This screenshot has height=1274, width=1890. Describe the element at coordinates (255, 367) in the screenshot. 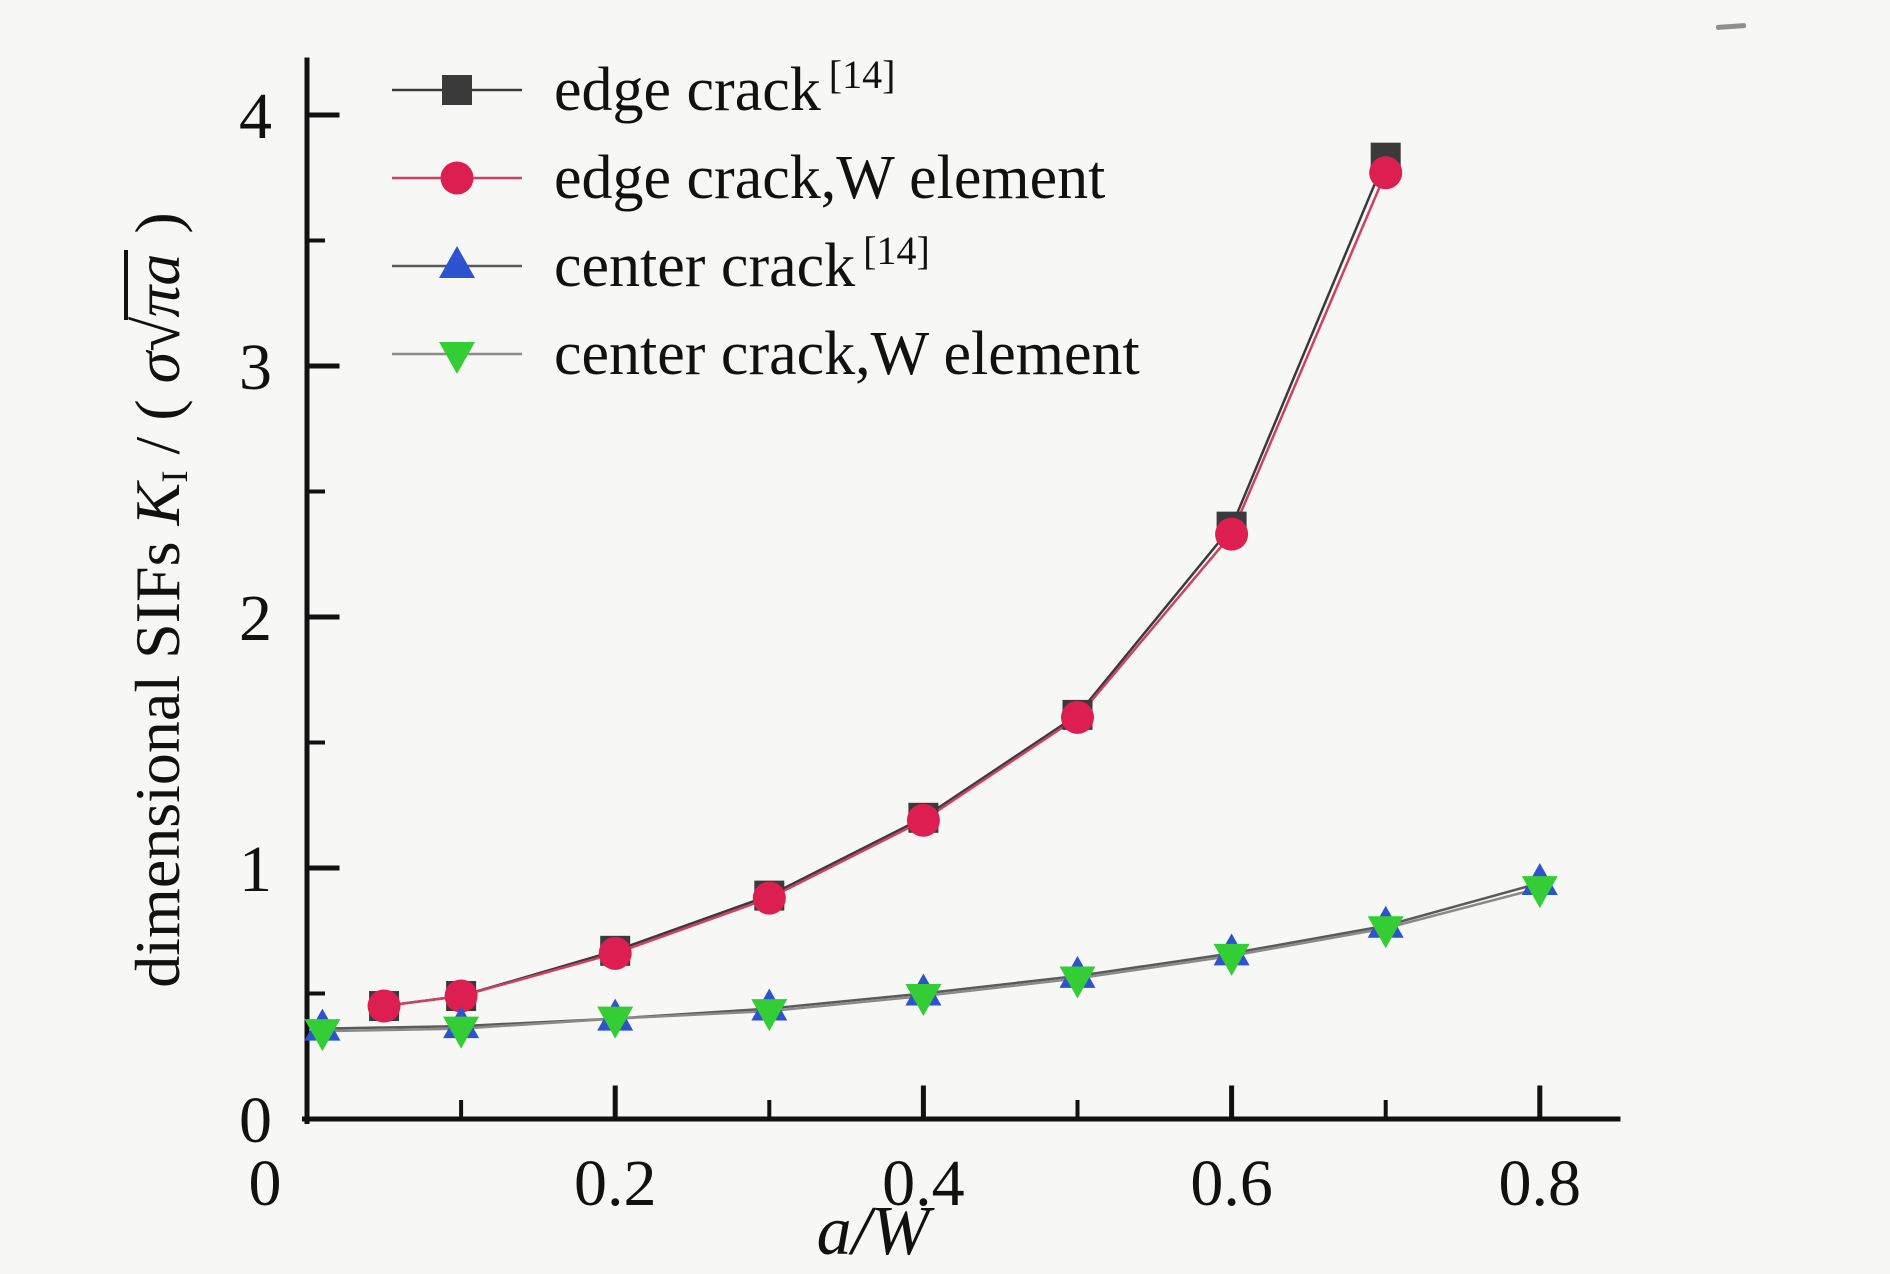

I see `y-tick-label: 3` at that location.